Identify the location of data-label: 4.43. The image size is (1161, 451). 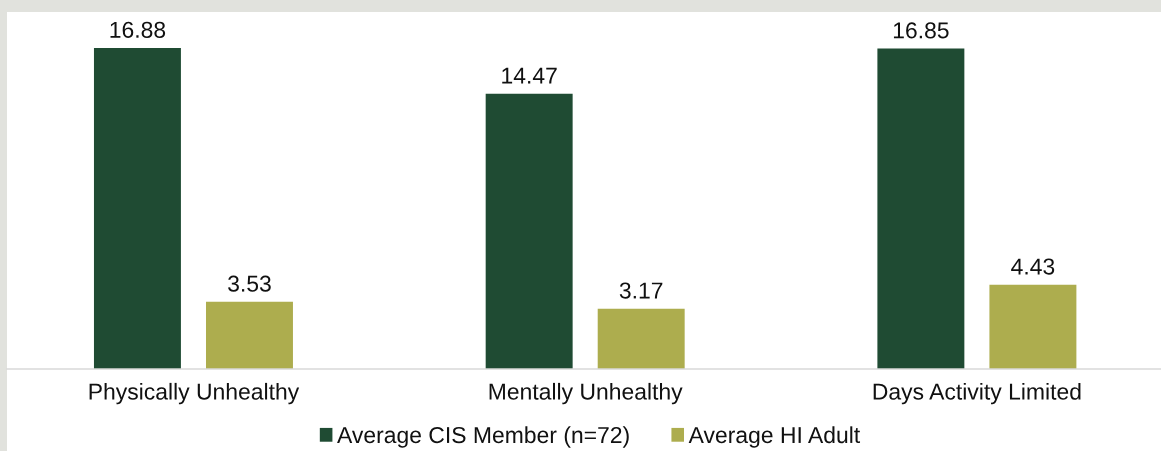
(1033, 266).